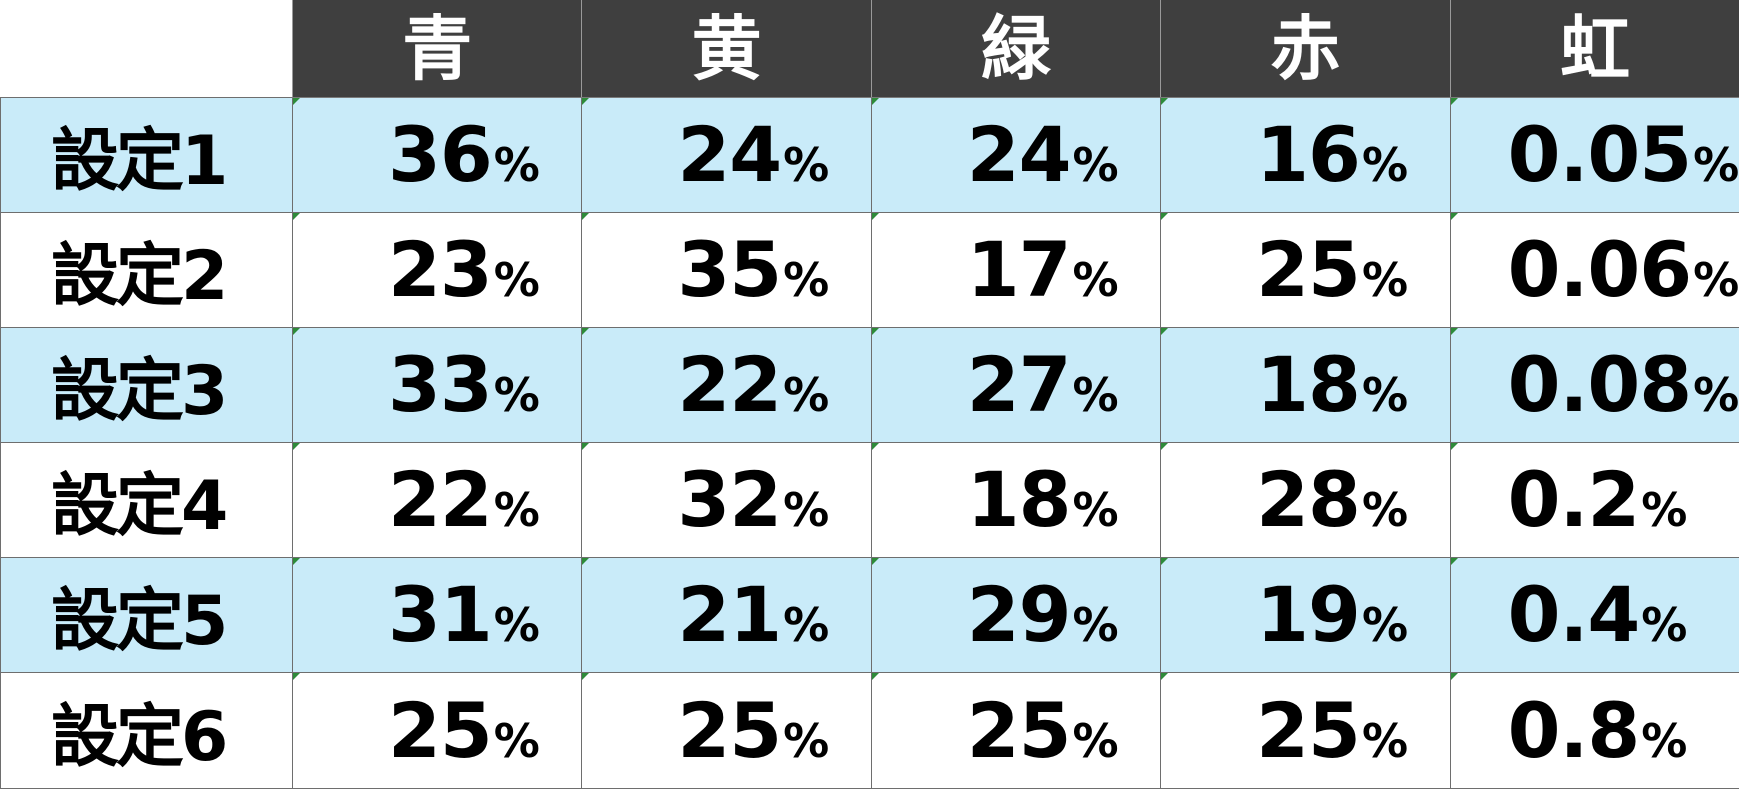 The image size is (1739, 789). What do you see at coordinates (1574, 499) in the screenshot?
I see `cell-number: 0.2` at bounding box center [1574, 499].